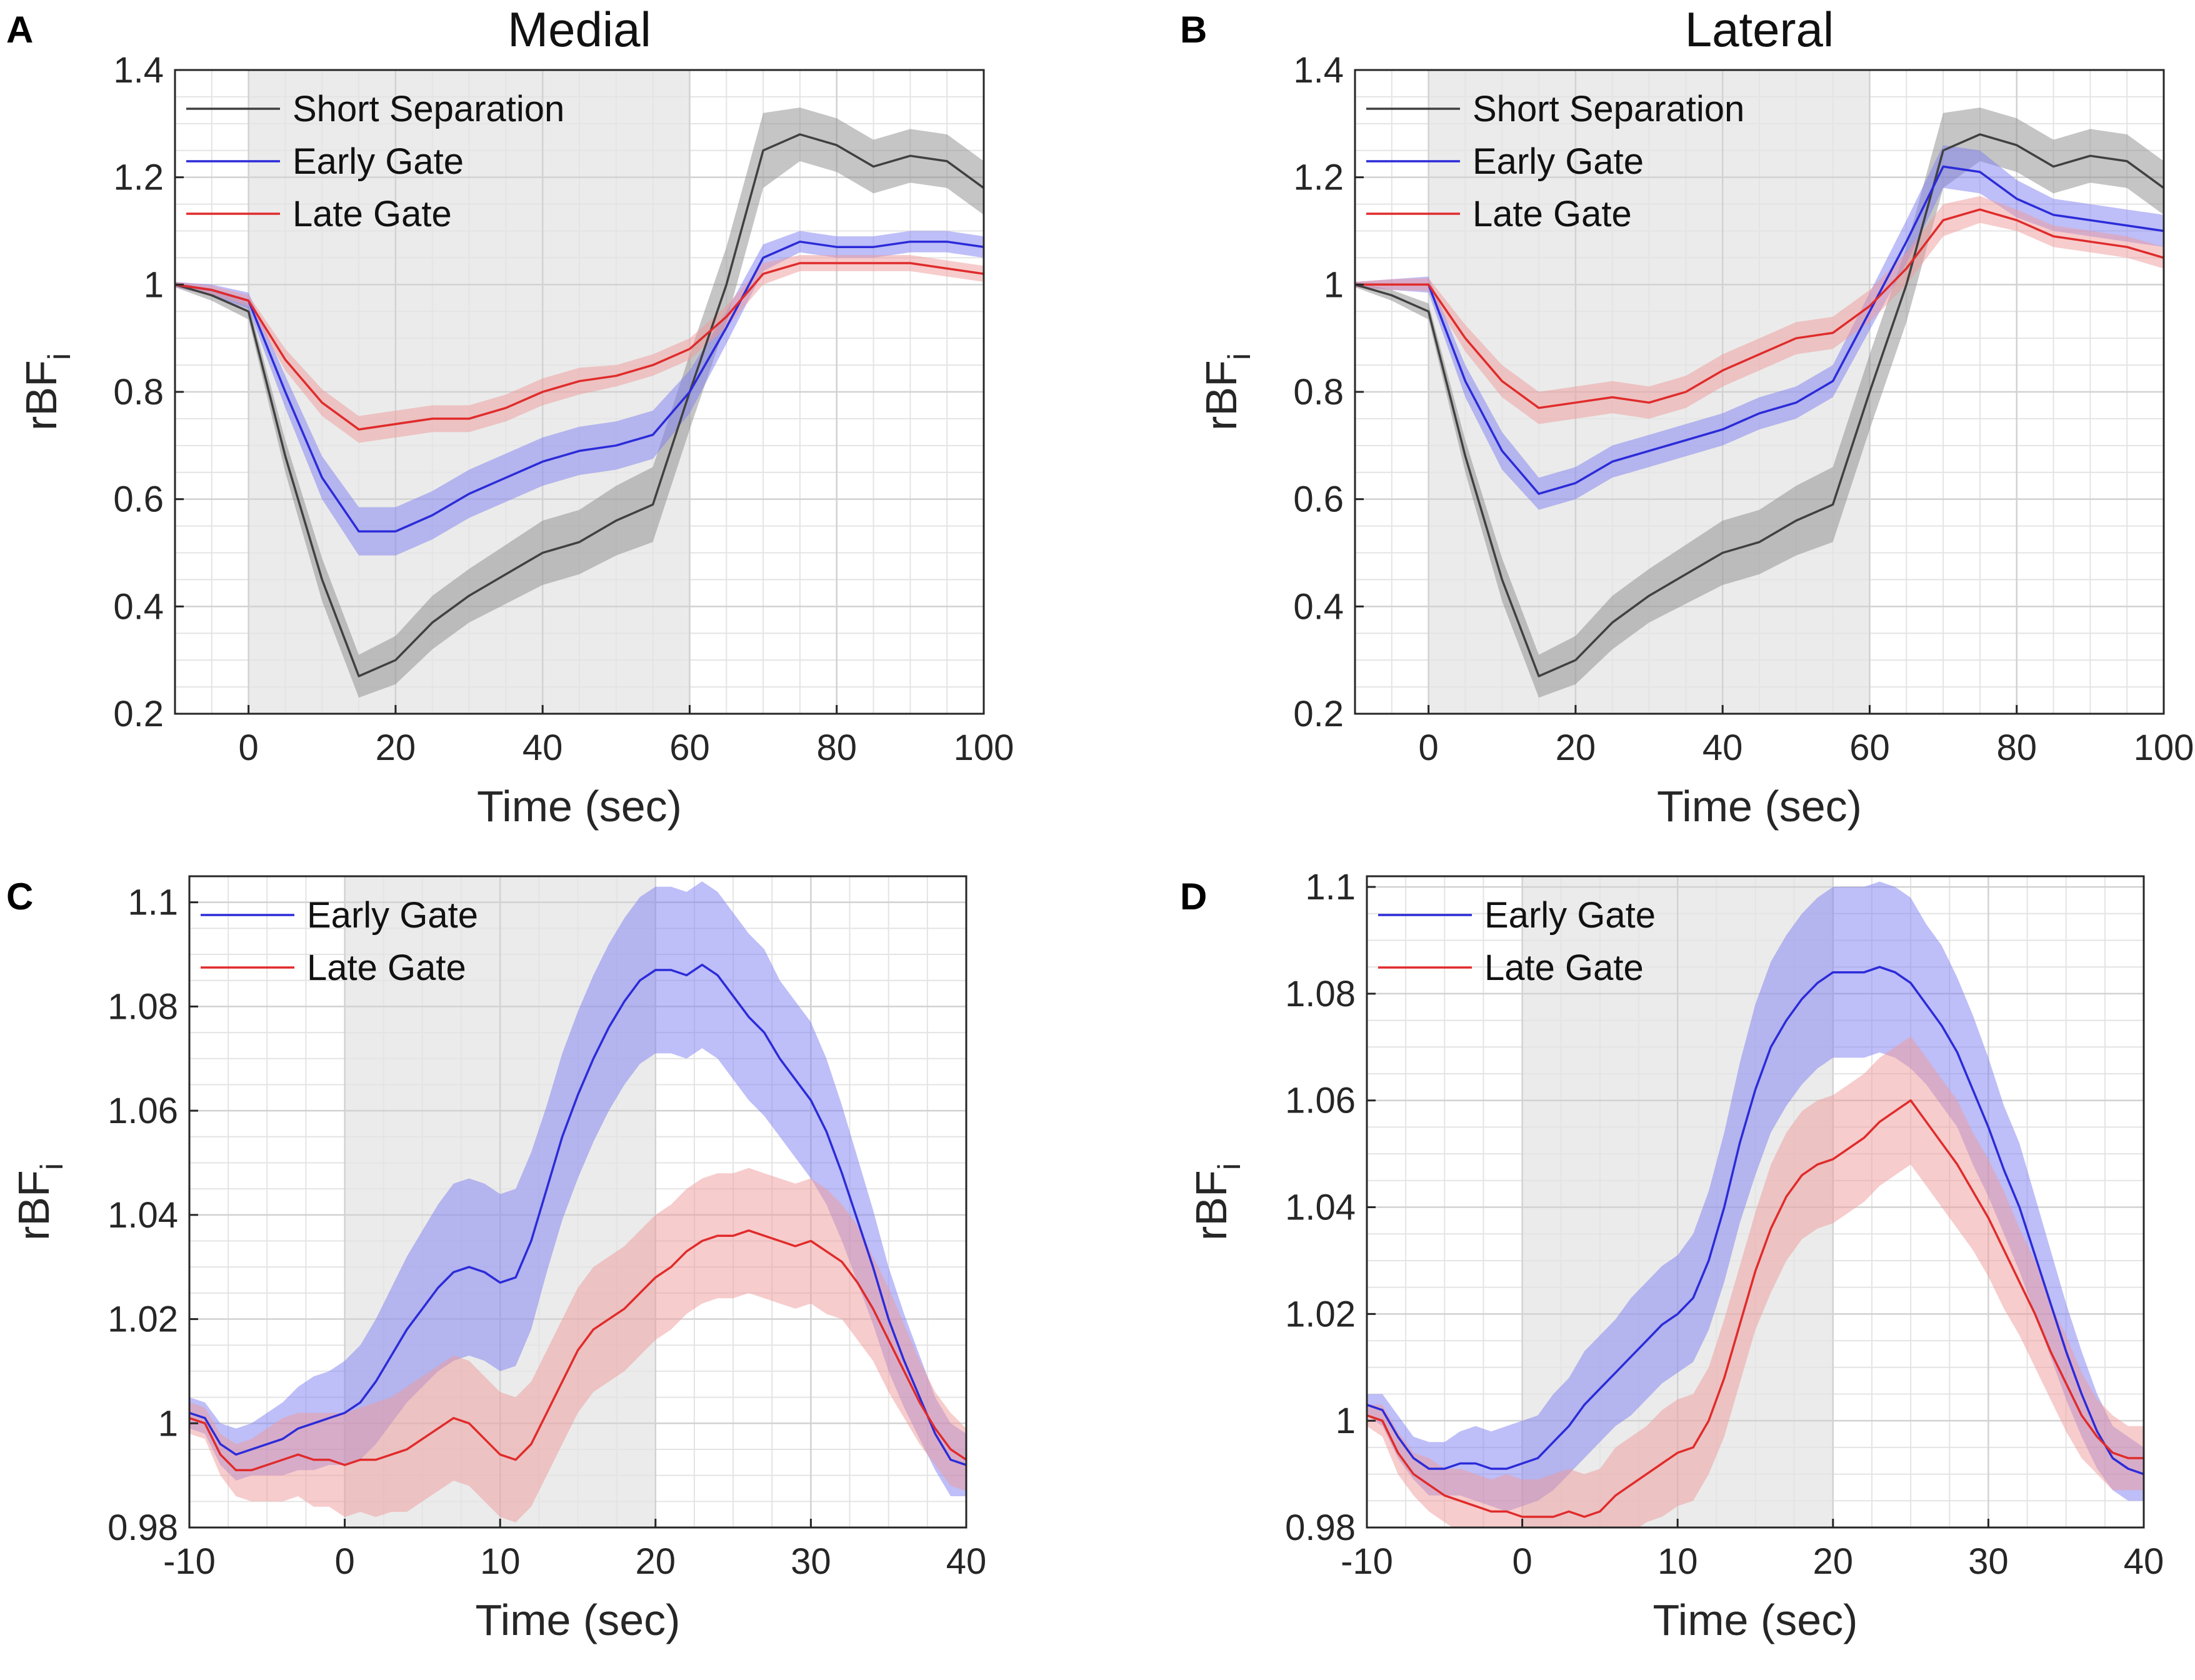 The height and width of the screenshot is (1680, 2195). I want to click on panel-letter: A, so click(19, 30).